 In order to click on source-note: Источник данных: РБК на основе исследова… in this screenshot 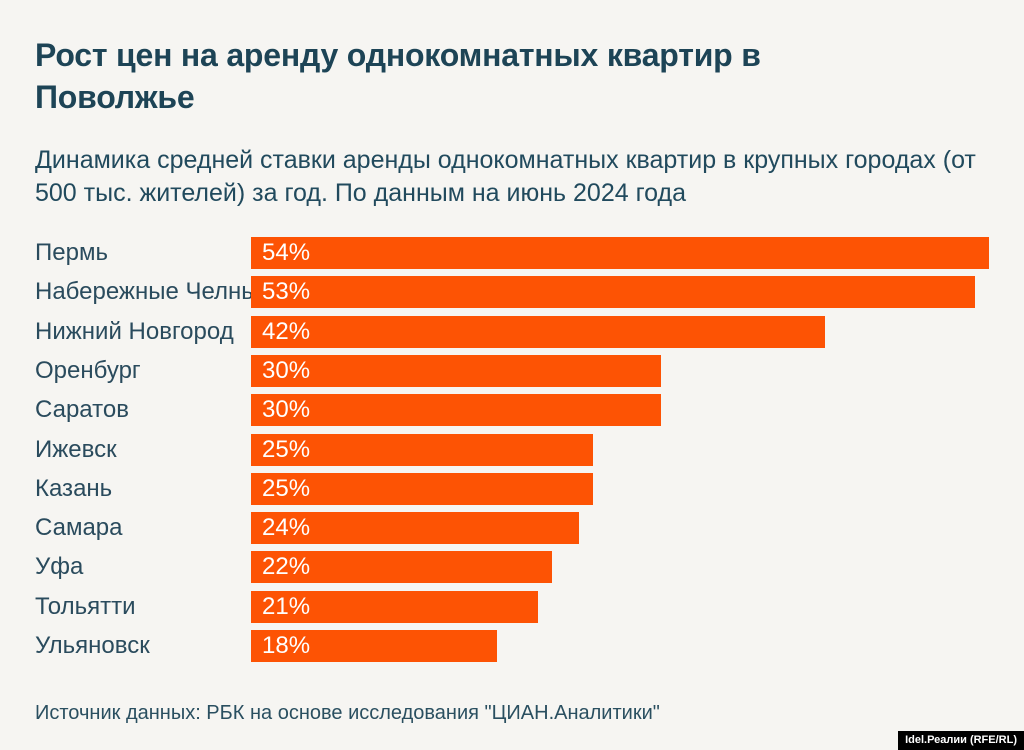, I will do `click(347, 712)`.